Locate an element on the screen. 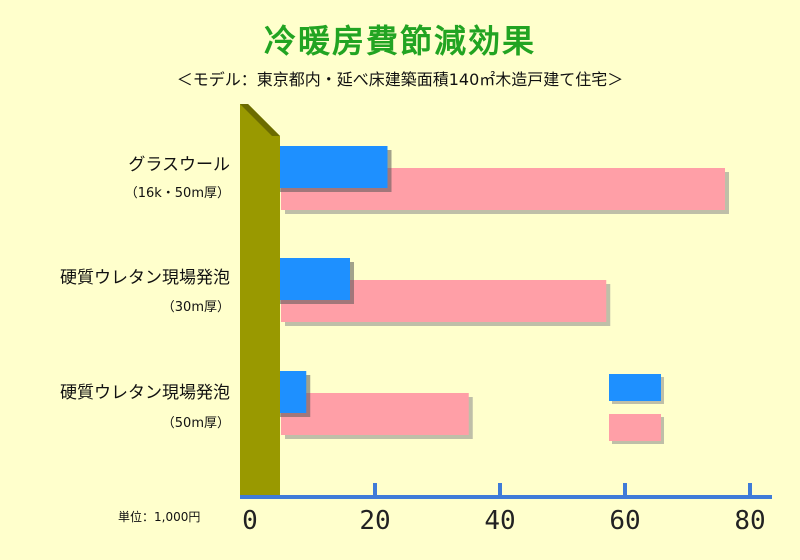 This screenshot has height=560, width=800. x-tick-label: 60 is located at coordinates (624, 521).